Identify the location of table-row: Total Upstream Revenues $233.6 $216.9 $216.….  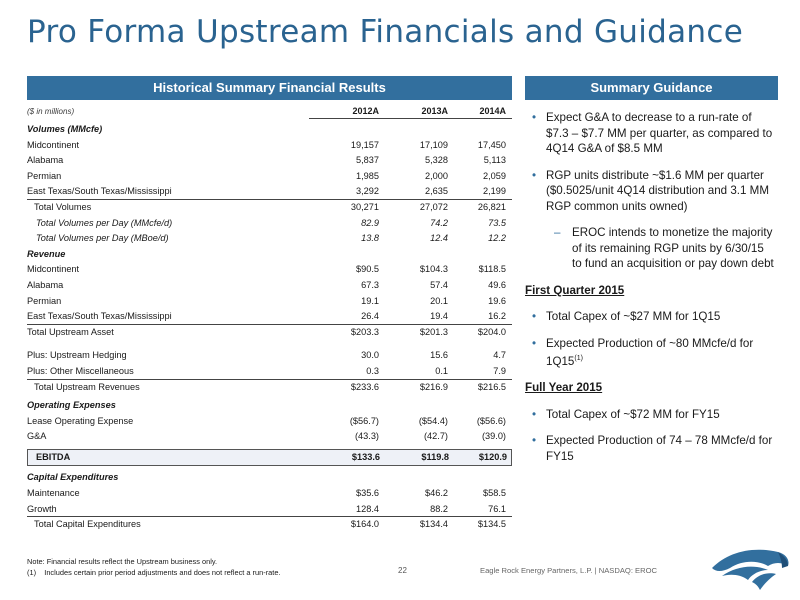
(269, 388).